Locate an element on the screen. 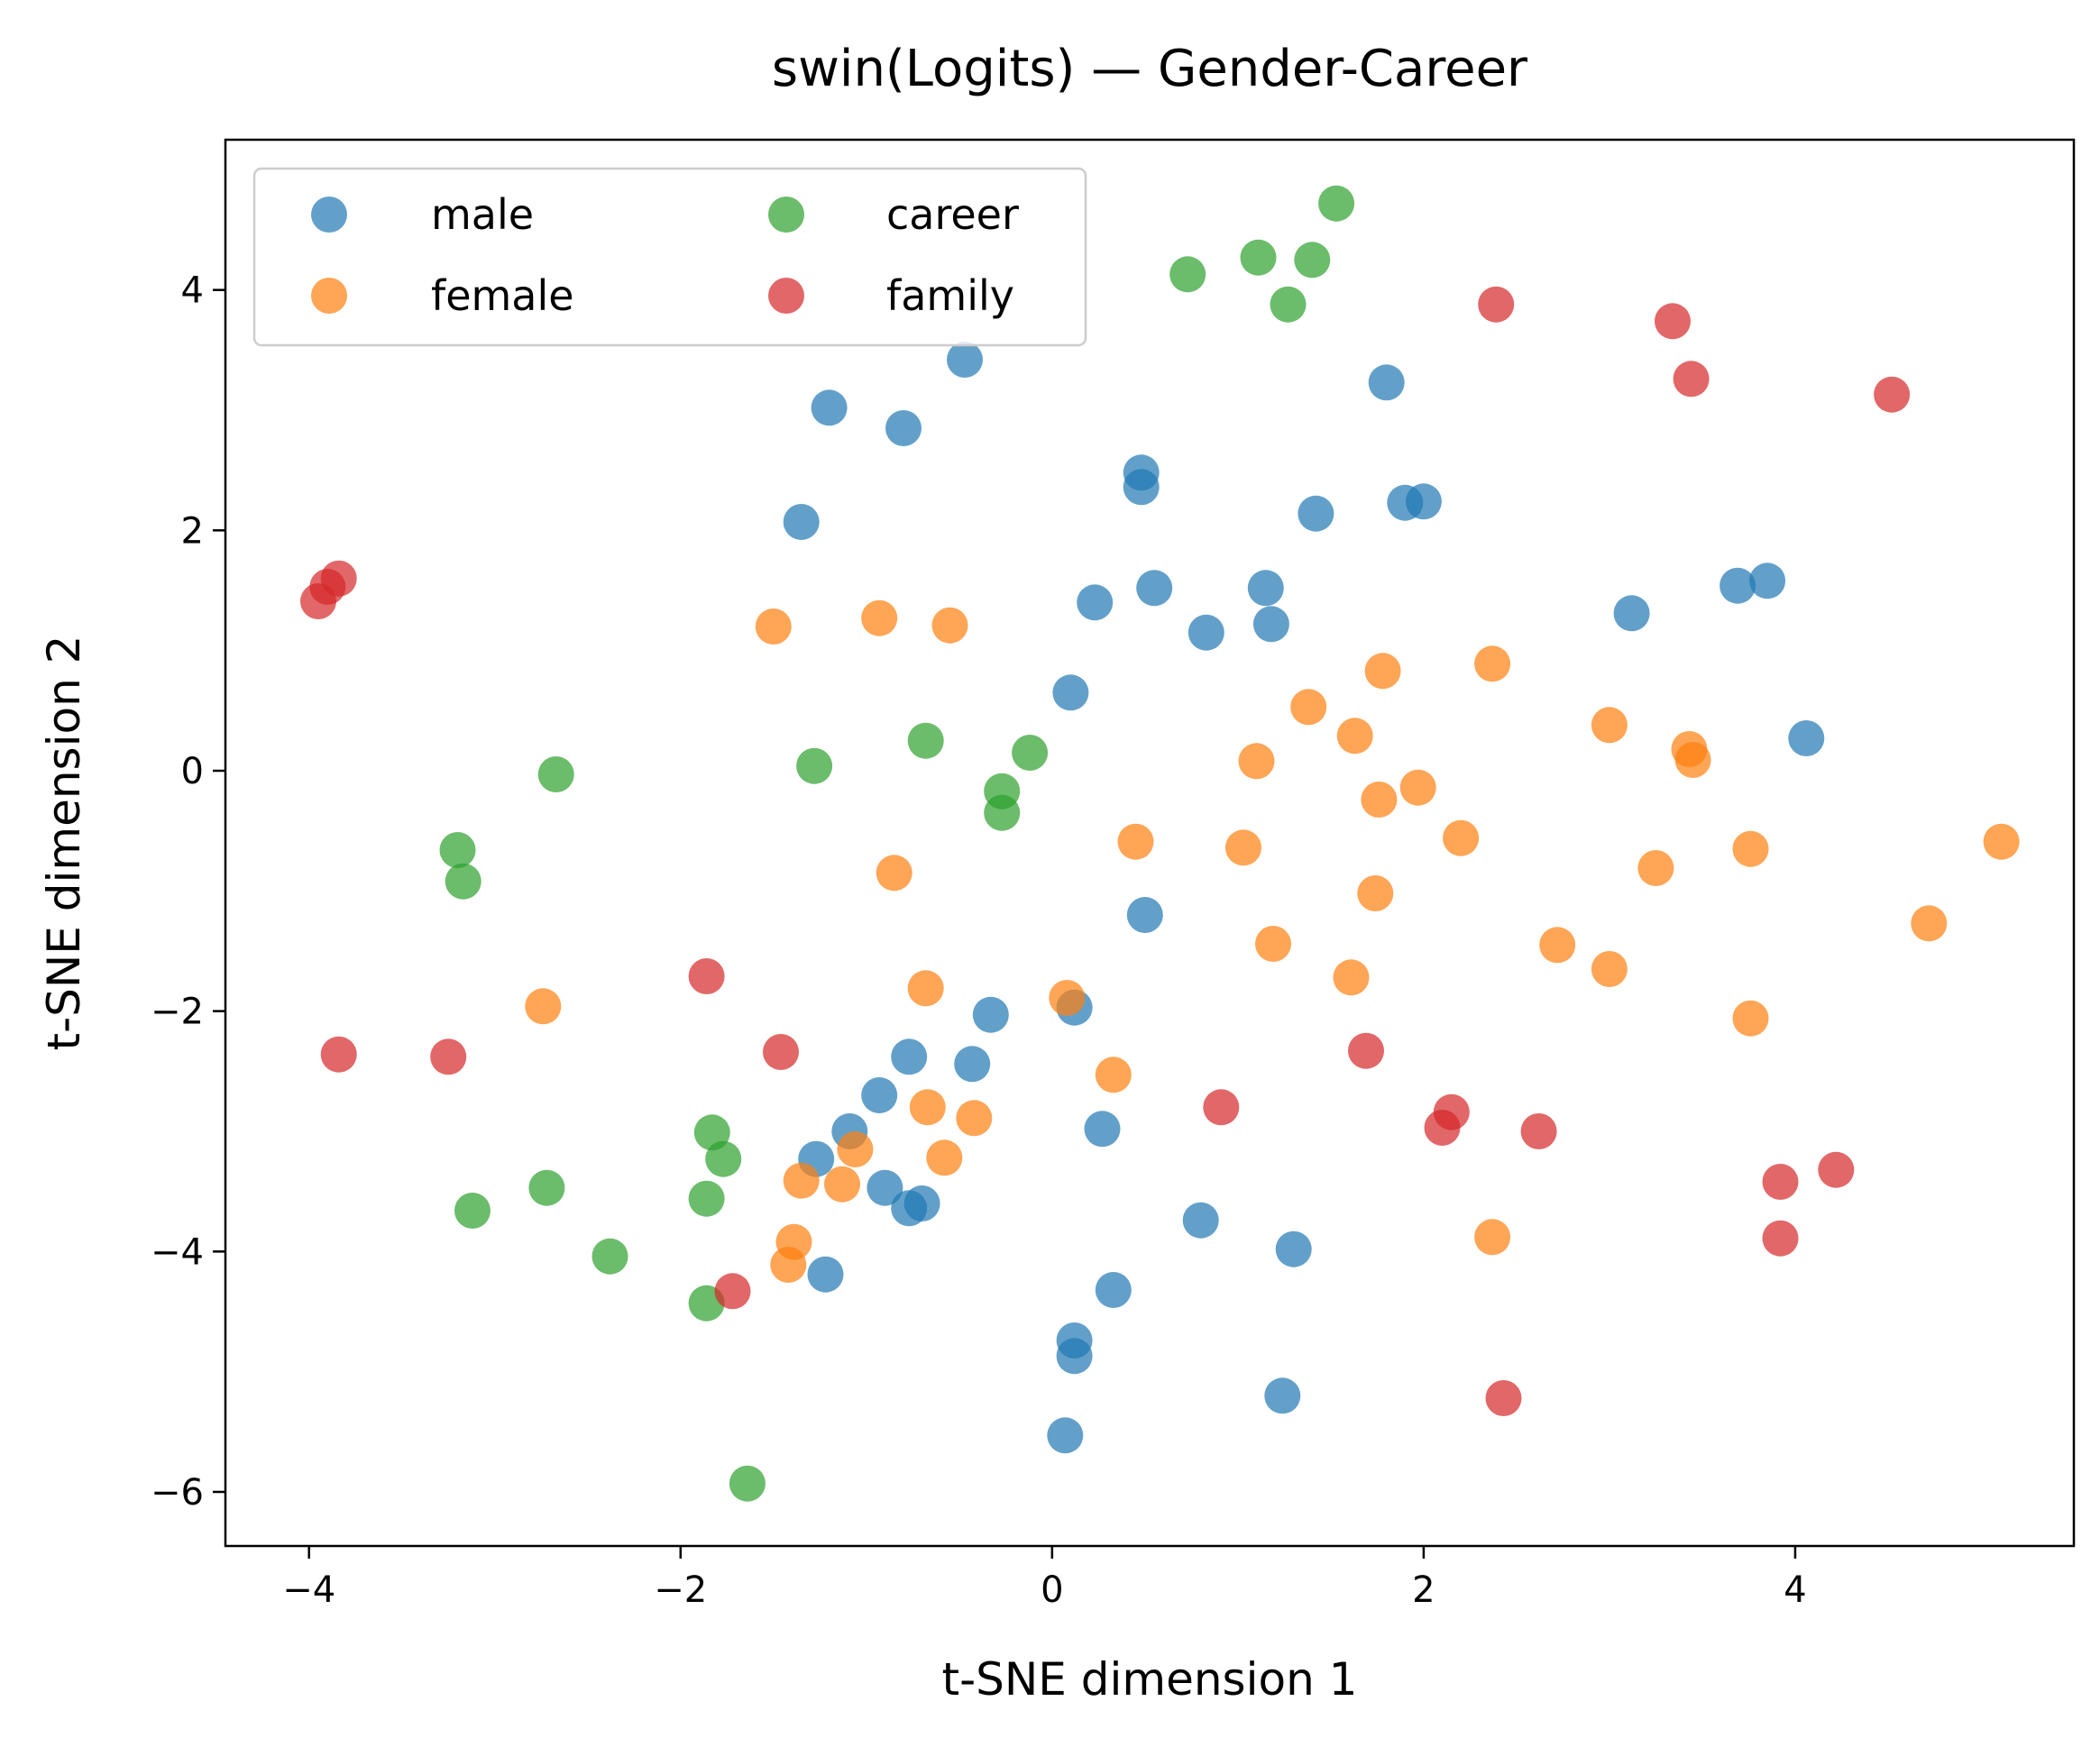 Image resolution: width=2100 pixels, height=1738 pixels. legend-marker-female is located at coordinates (329, 296).